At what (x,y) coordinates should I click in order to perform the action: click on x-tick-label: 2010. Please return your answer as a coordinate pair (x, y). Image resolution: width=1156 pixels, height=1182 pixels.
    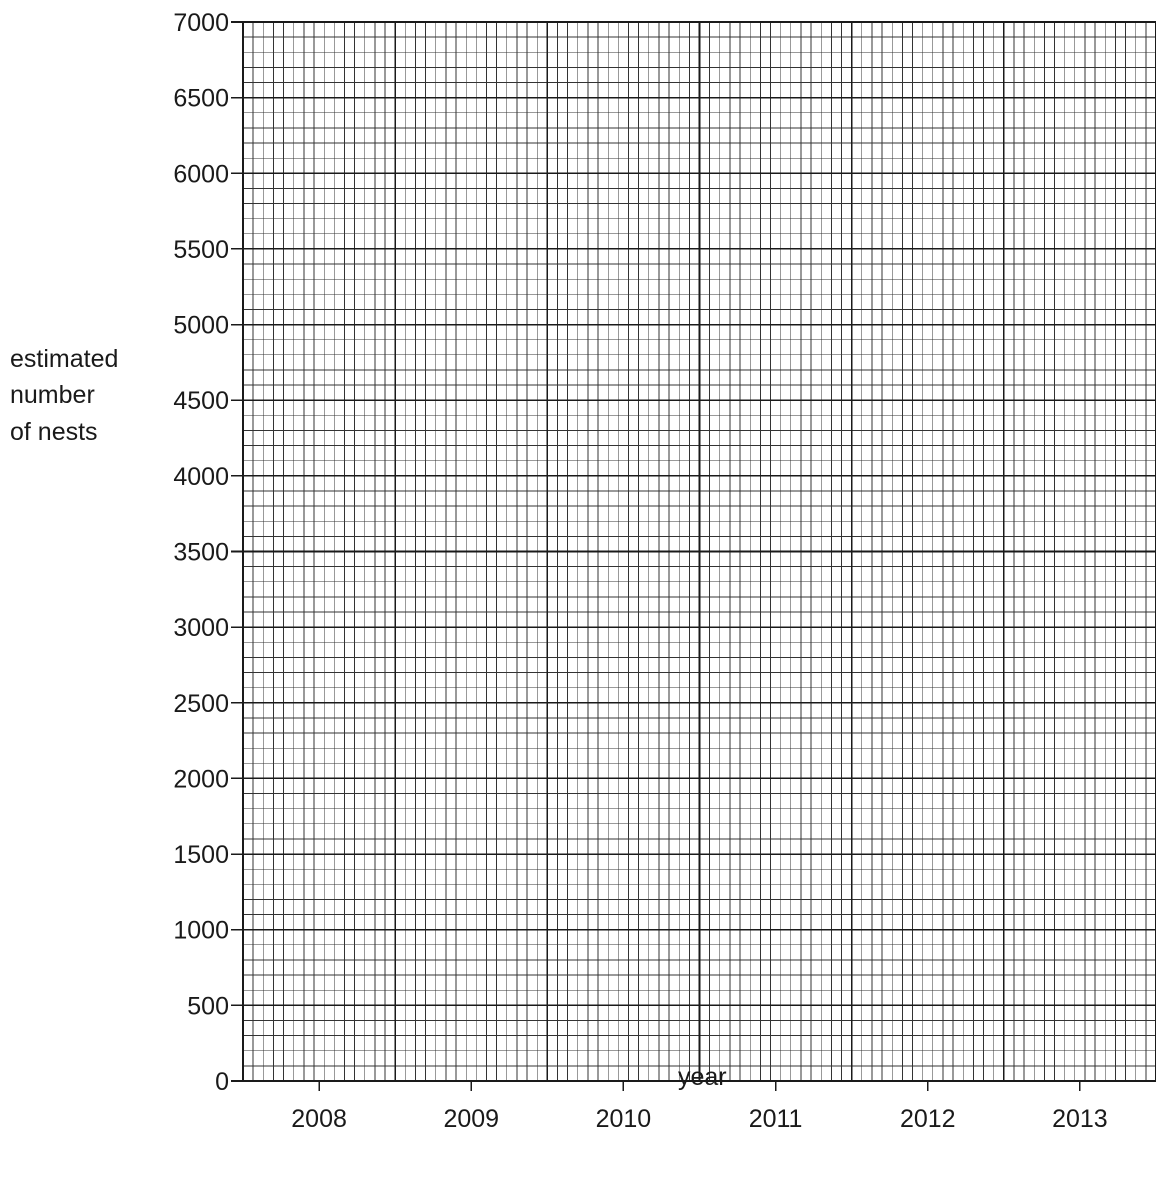
    Looking at the image, I should click on (624, 1119).